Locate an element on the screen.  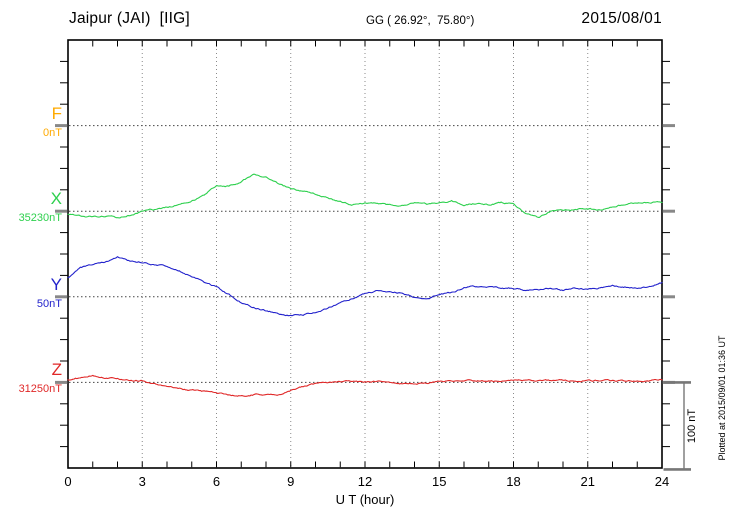
trace-X is located at coordinates (365, 196).